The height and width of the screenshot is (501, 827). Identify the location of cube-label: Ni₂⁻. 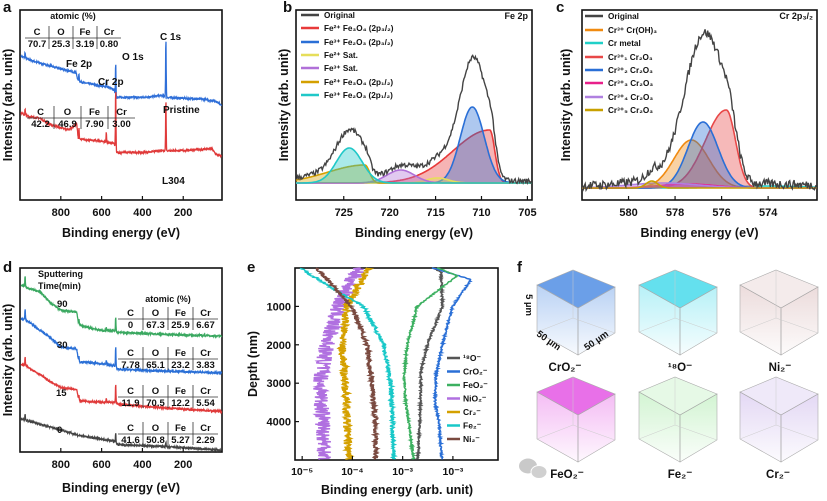
(780, 368).